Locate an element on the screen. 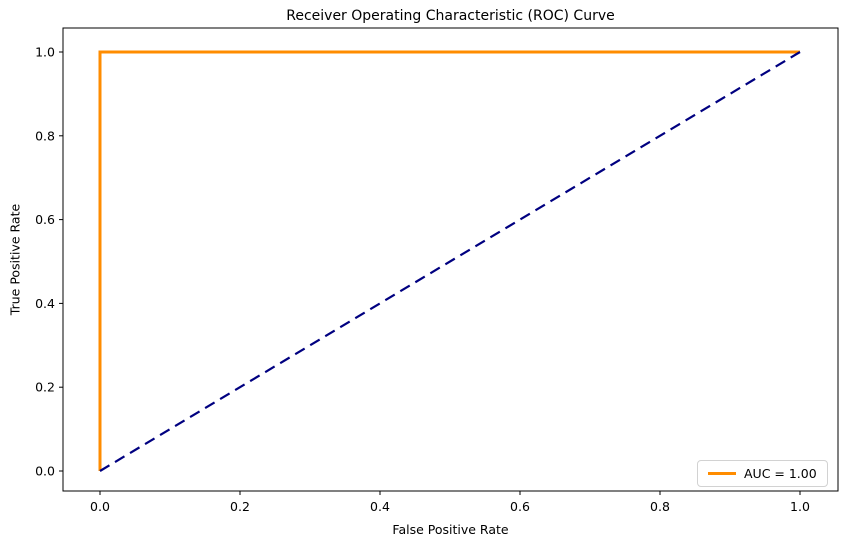 The width and height of the screenshot is (846, 547). y-axis-label: True Positive Rate is located at coordinates (15, 259).